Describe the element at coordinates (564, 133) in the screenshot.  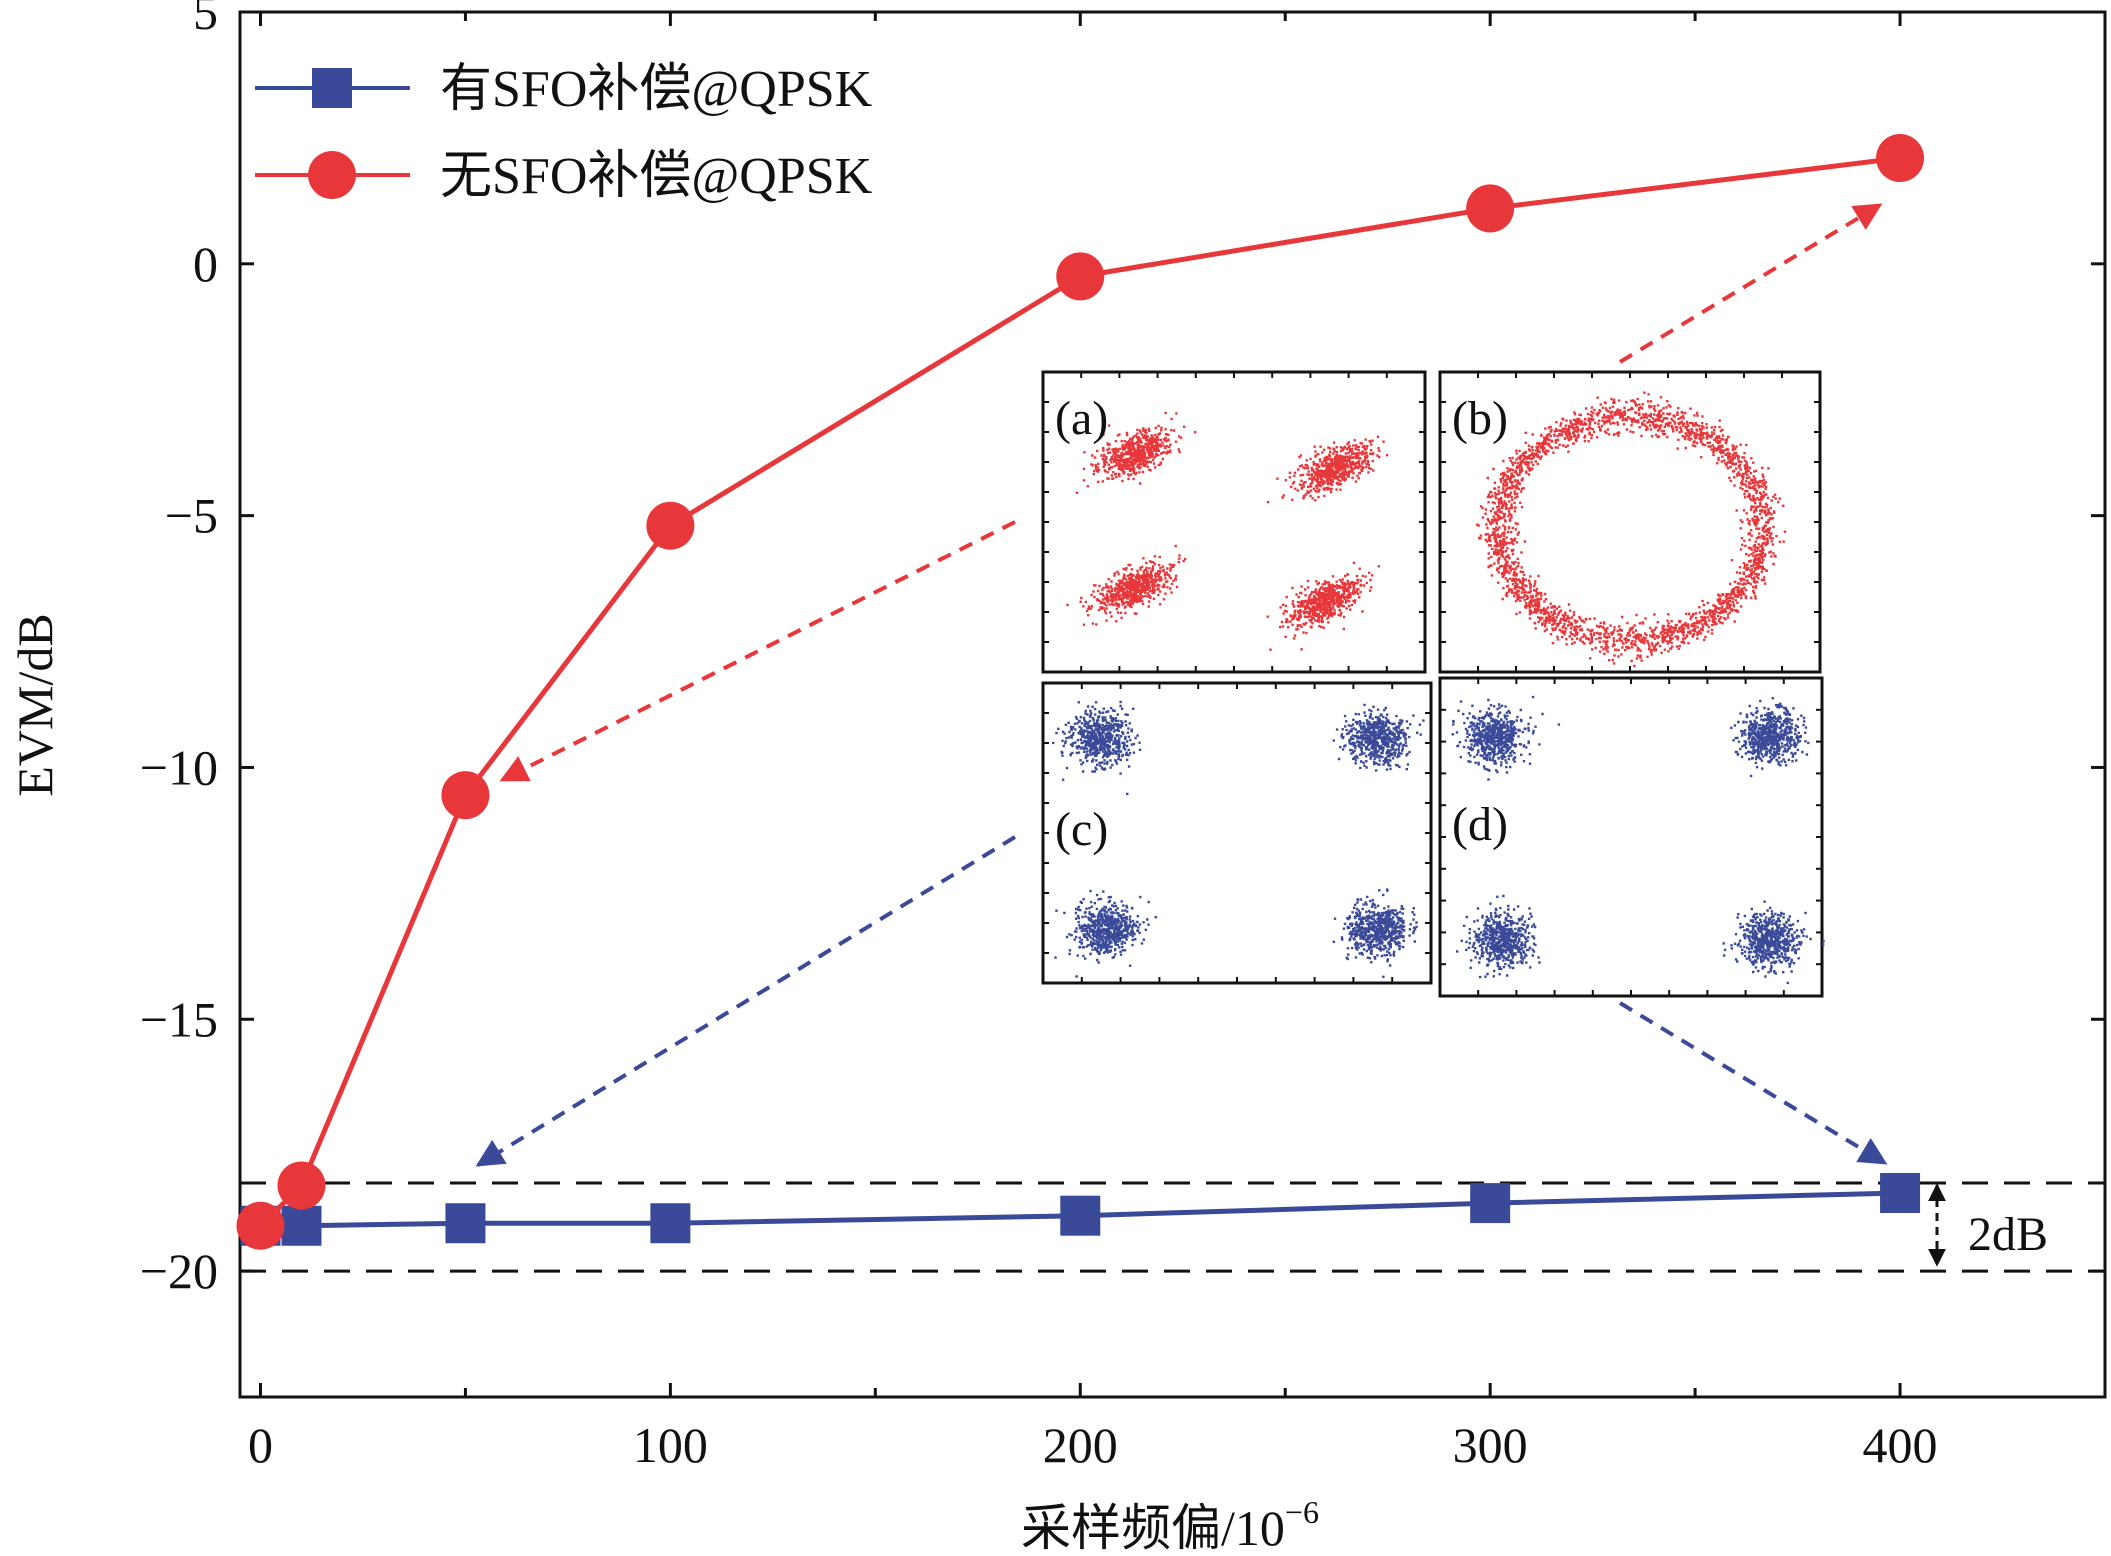
I see `legend: 有SFO补偿@QPSK 无SFO补偿@QPSK` at that location.